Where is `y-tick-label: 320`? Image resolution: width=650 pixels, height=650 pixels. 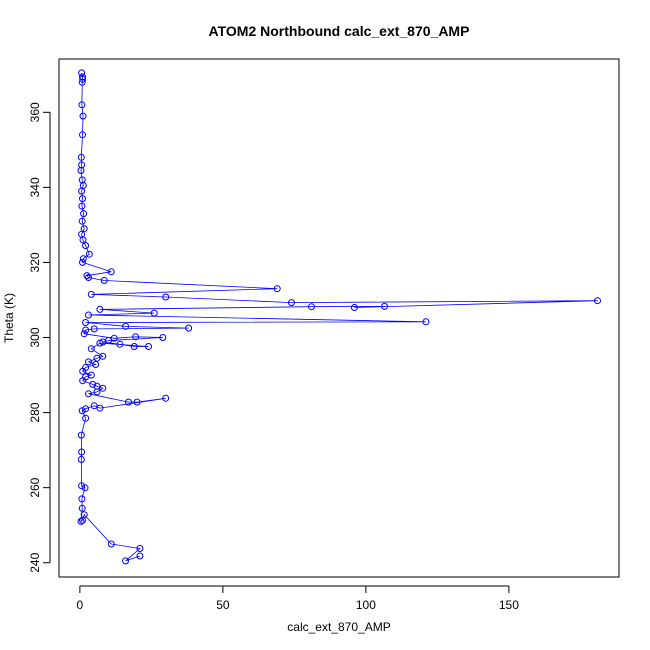
y-tick-label: 320 is located at coordinates (35, 262).